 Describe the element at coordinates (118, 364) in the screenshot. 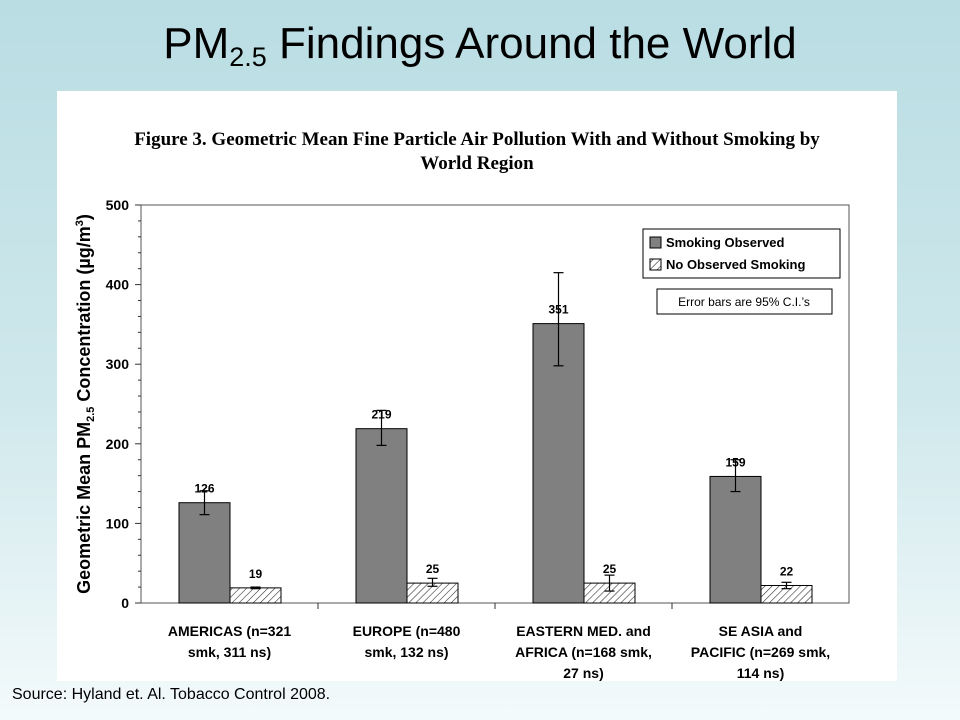

I see `y-tick-label: 300` at that location.